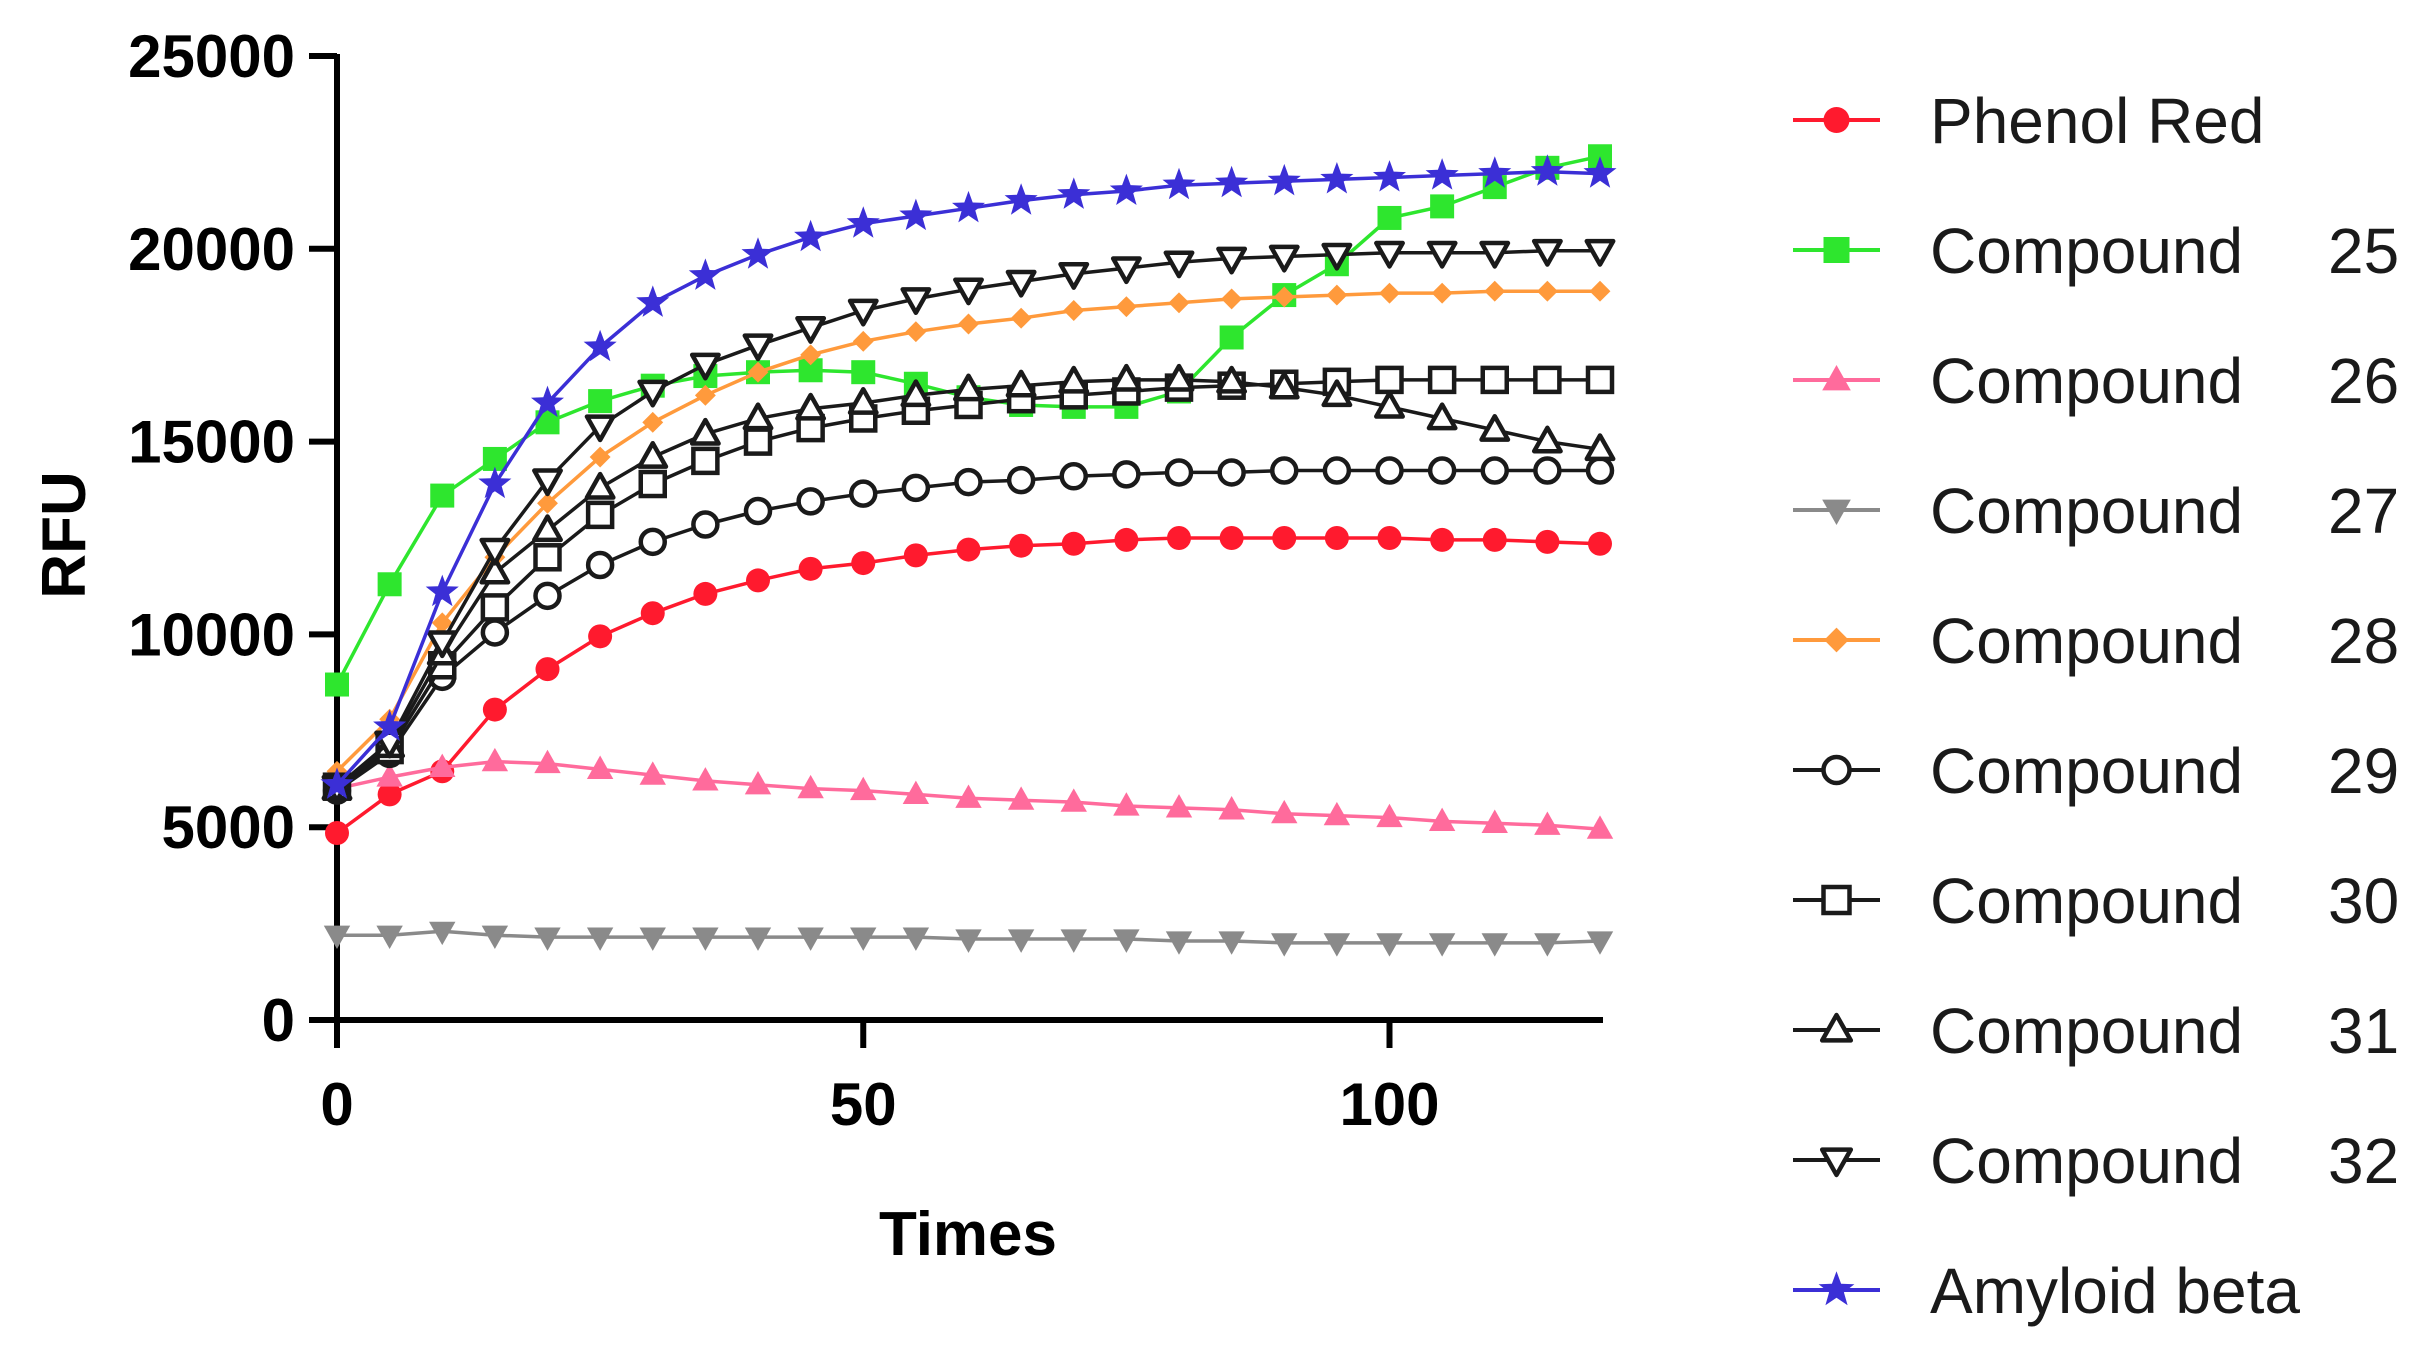  Describe the element at coordinates (863, 1104) in the screenshot. I see `x-tick-label: 50` at that location.